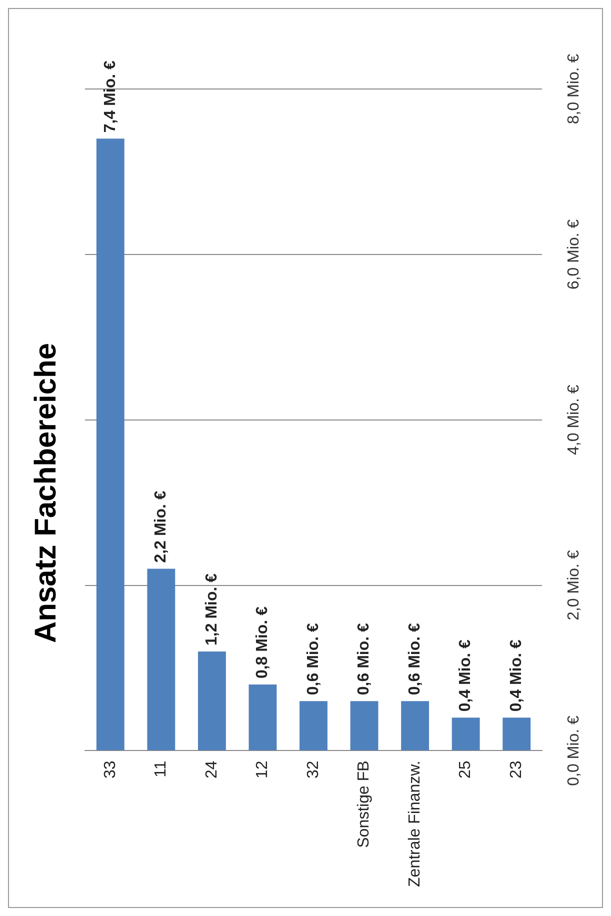 The image size is (611, 916). I want to click on x-tick-label: 12, so click(263, 769).